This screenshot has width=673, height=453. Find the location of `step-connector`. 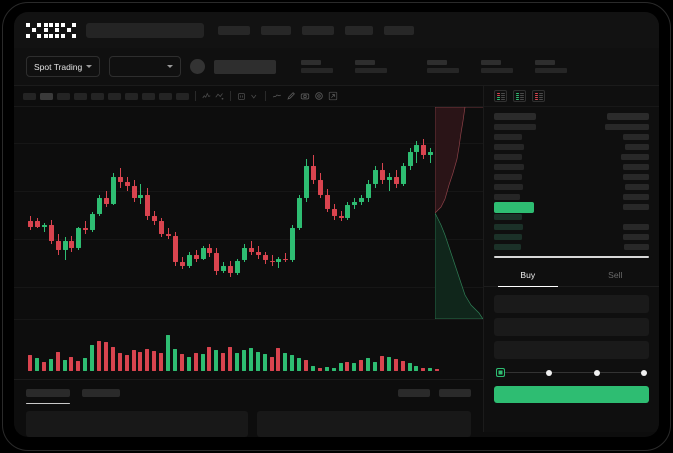

step-connector is located at coordinates (526, 372).